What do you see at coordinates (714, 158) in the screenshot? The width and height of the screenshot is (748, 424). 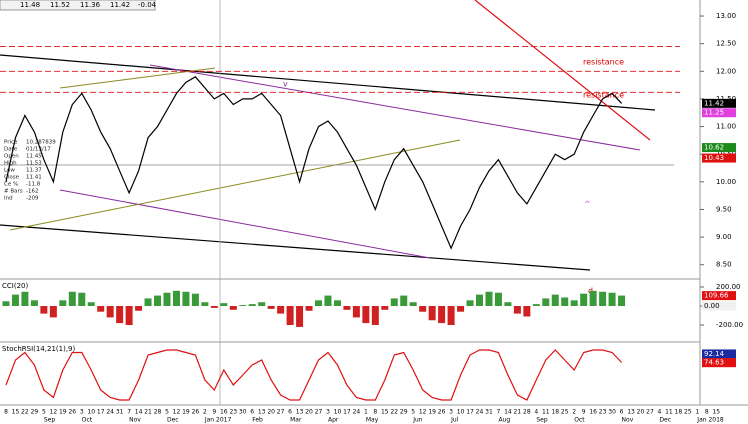 I see `value-badge-label: 10.43` at bounding box center [714, 158].